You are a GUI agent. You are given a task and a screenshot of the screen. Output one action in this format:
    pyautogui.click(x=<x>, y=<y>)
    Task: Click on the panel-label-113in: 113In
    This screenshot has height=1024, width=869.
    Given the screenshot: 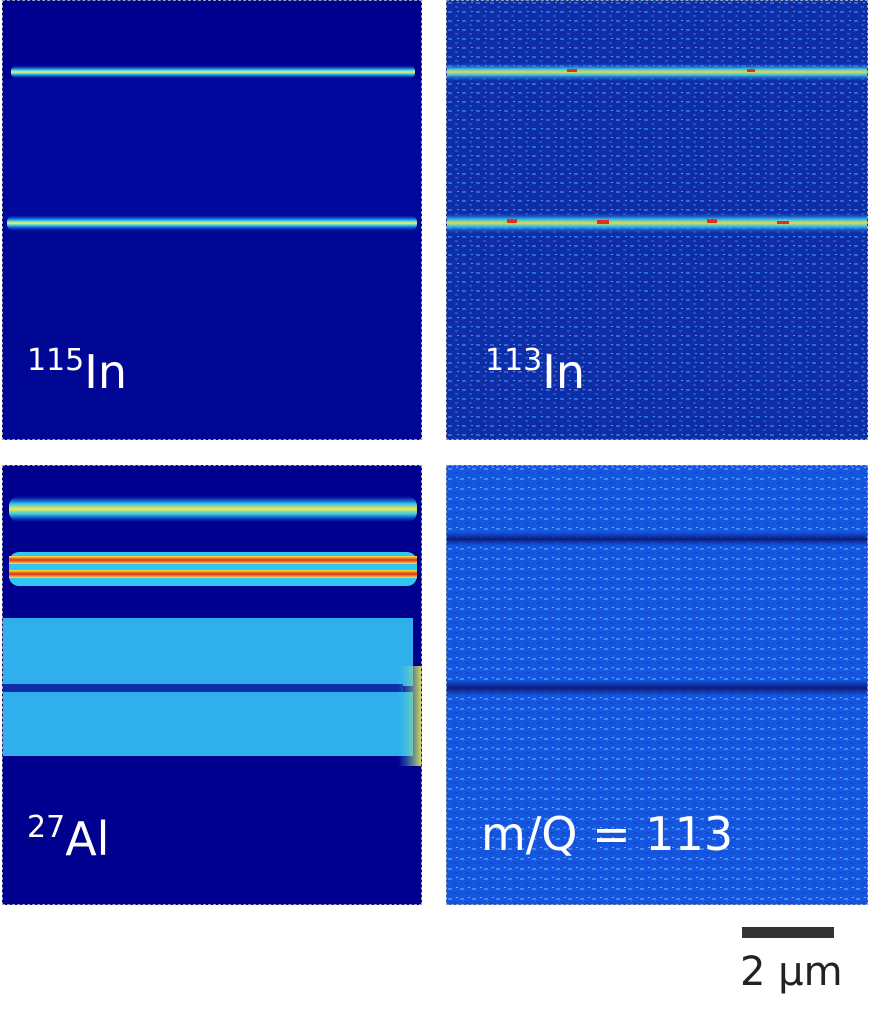 What is the action you would take?
    pyautogui.click(x=535, y=371)
    